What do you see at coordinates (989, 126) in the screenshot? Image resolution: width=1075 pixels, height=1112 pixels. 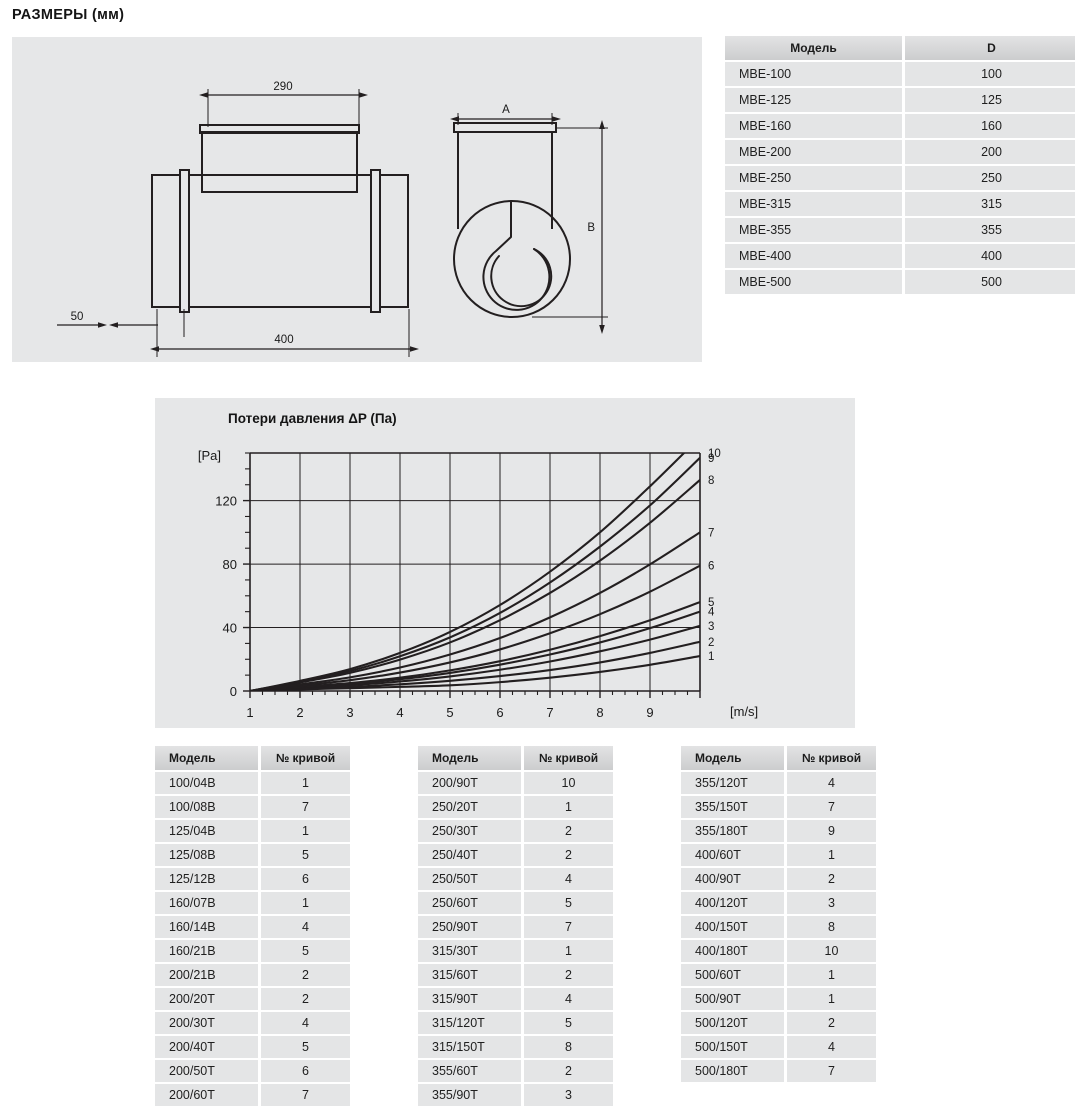 I see `cell-value: 160` at bounding box center [989, 126].